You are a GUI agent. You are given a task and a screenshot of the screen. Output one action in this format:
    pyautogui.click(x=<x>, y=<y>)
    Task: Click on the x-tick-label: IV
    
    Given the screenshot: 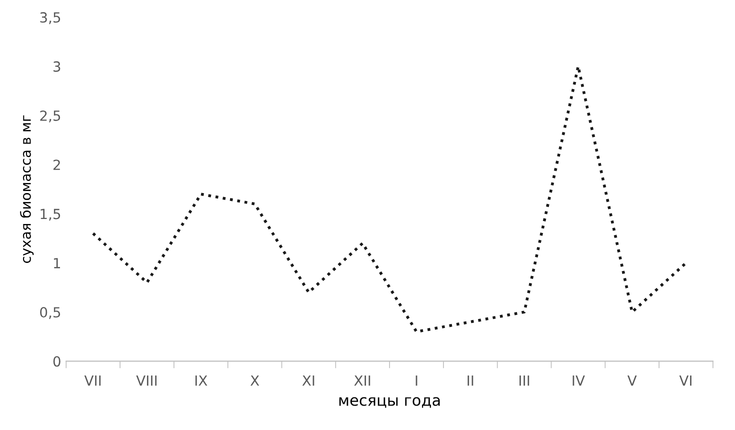 What is the action you would take?
    pyautogui.click(x=578, y=381)
    